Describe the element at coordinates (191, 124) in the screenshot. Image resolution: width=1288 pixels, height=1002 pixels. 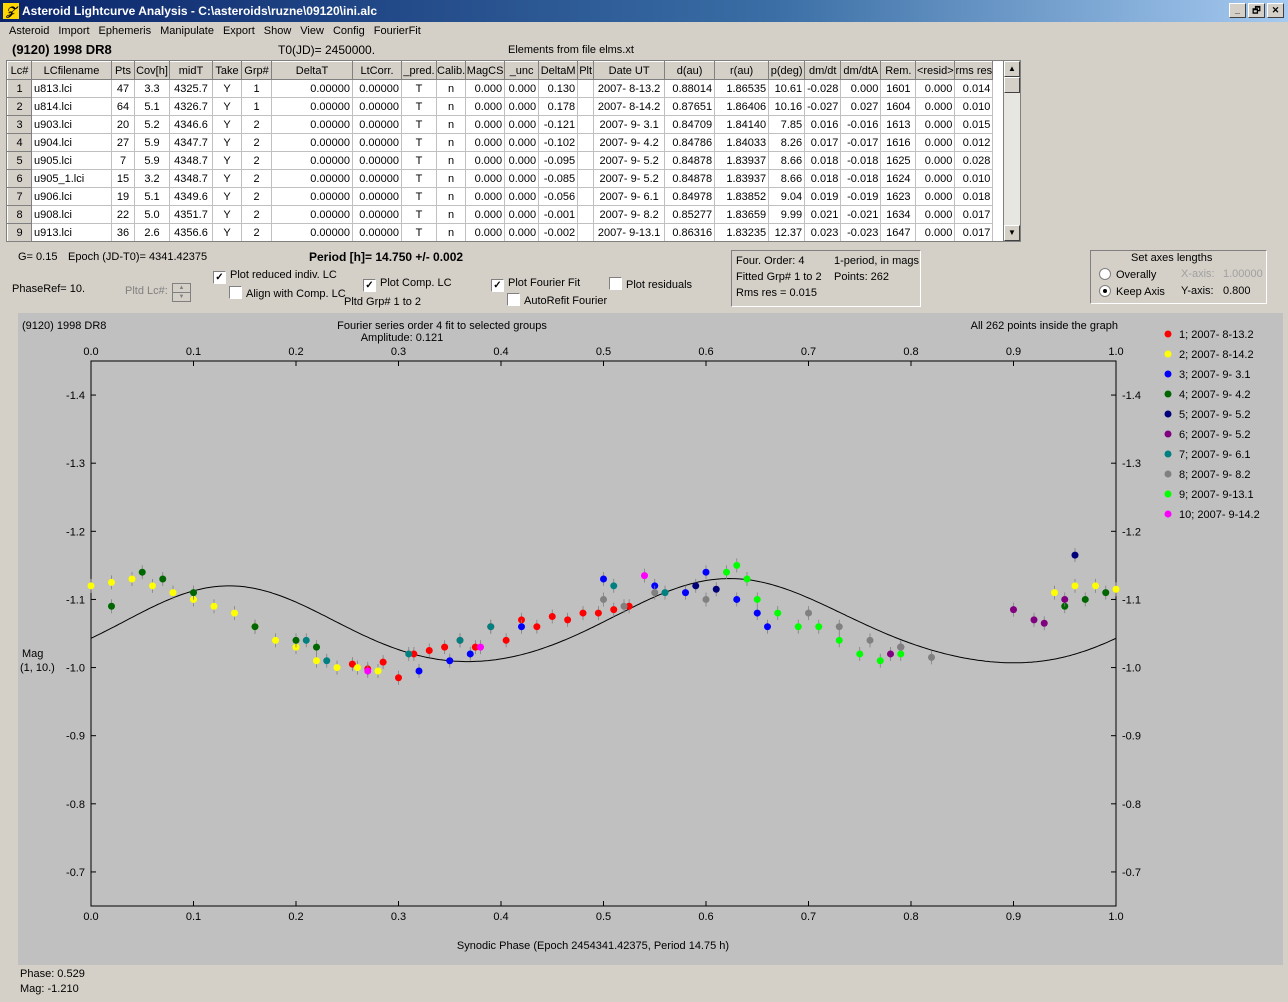
I see `table-cell: 4346.6` at that location.